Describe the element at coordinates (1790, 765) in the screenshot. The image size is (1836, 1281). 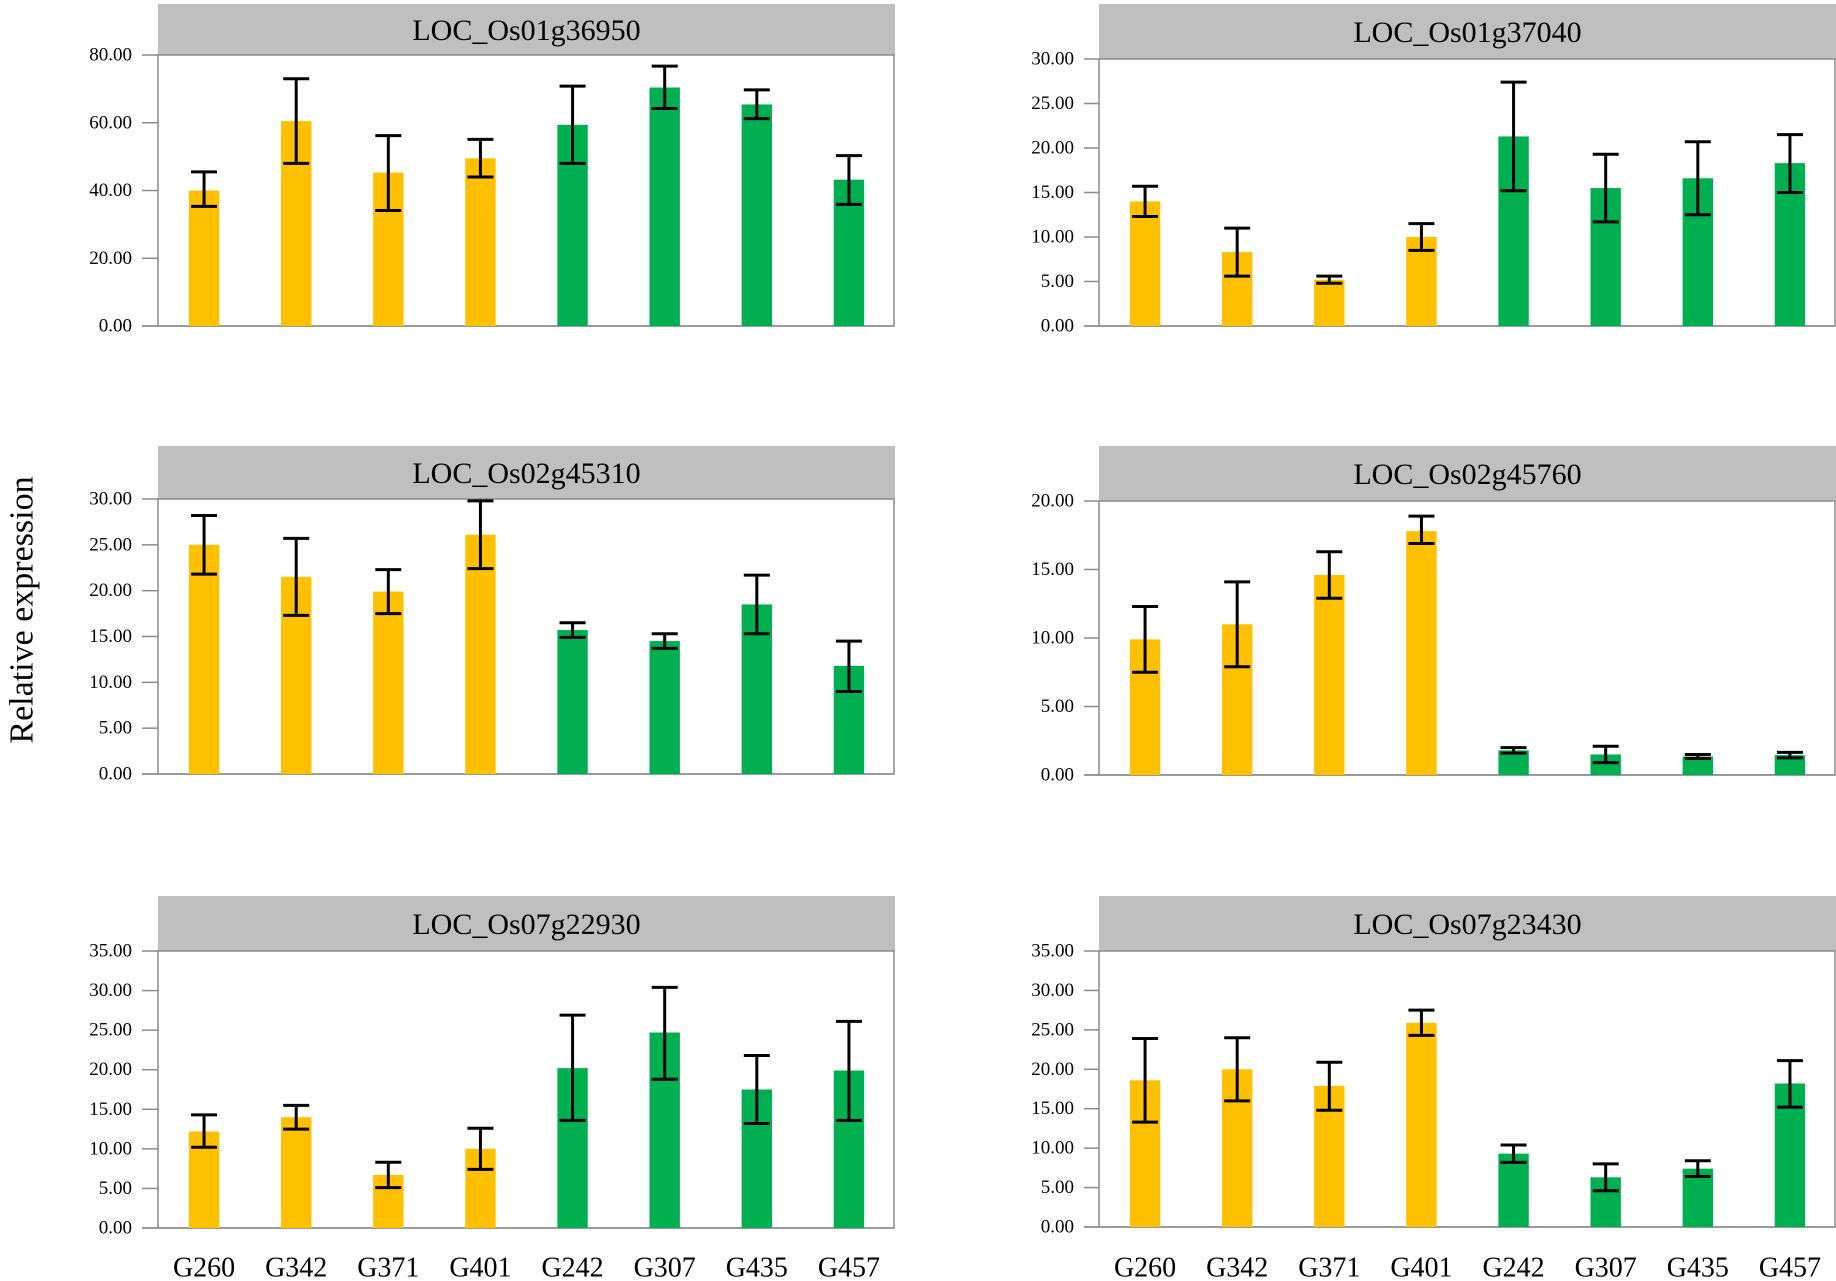
I see `bar-g457` at that location.